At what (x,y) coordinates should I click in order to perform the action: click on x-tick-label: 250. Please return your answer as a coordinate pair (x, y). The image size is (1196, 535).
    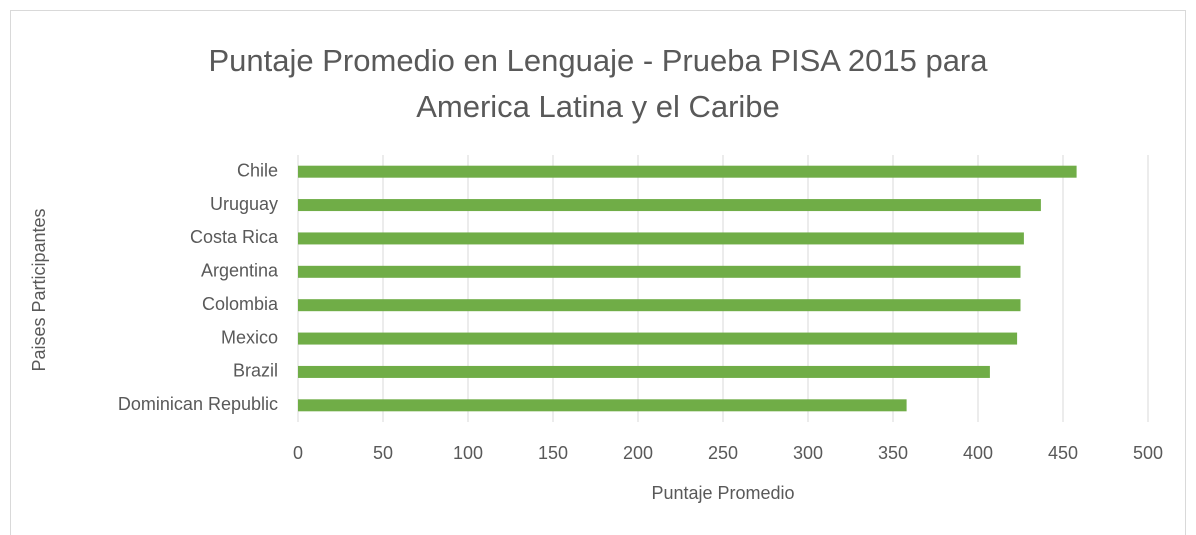
    Looking at the image, I should click on (723, 453).